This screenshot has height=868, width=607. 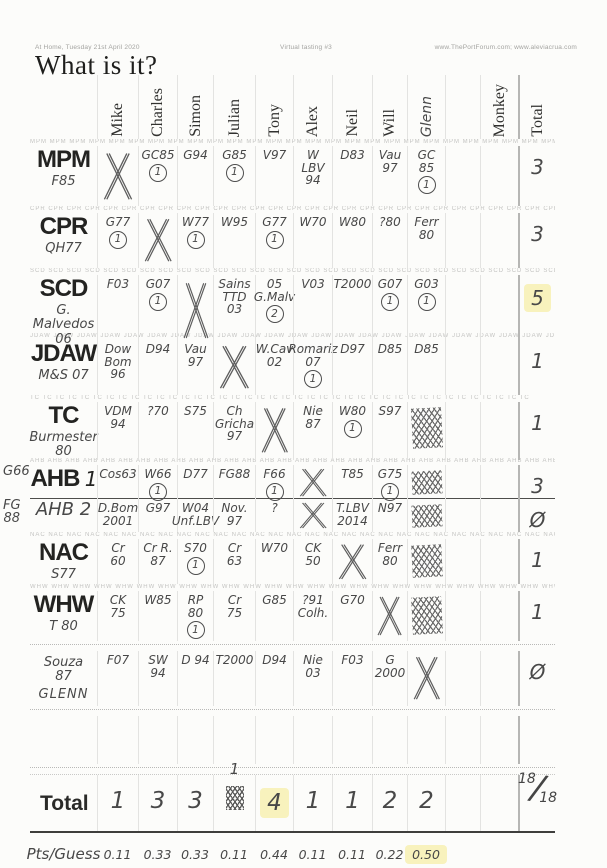 What do you see at coordinates (87, 47) in the screenshot?
I see `meta-date: At Home, Tuesday 21st April 2020` at bounding box center [87, 47].